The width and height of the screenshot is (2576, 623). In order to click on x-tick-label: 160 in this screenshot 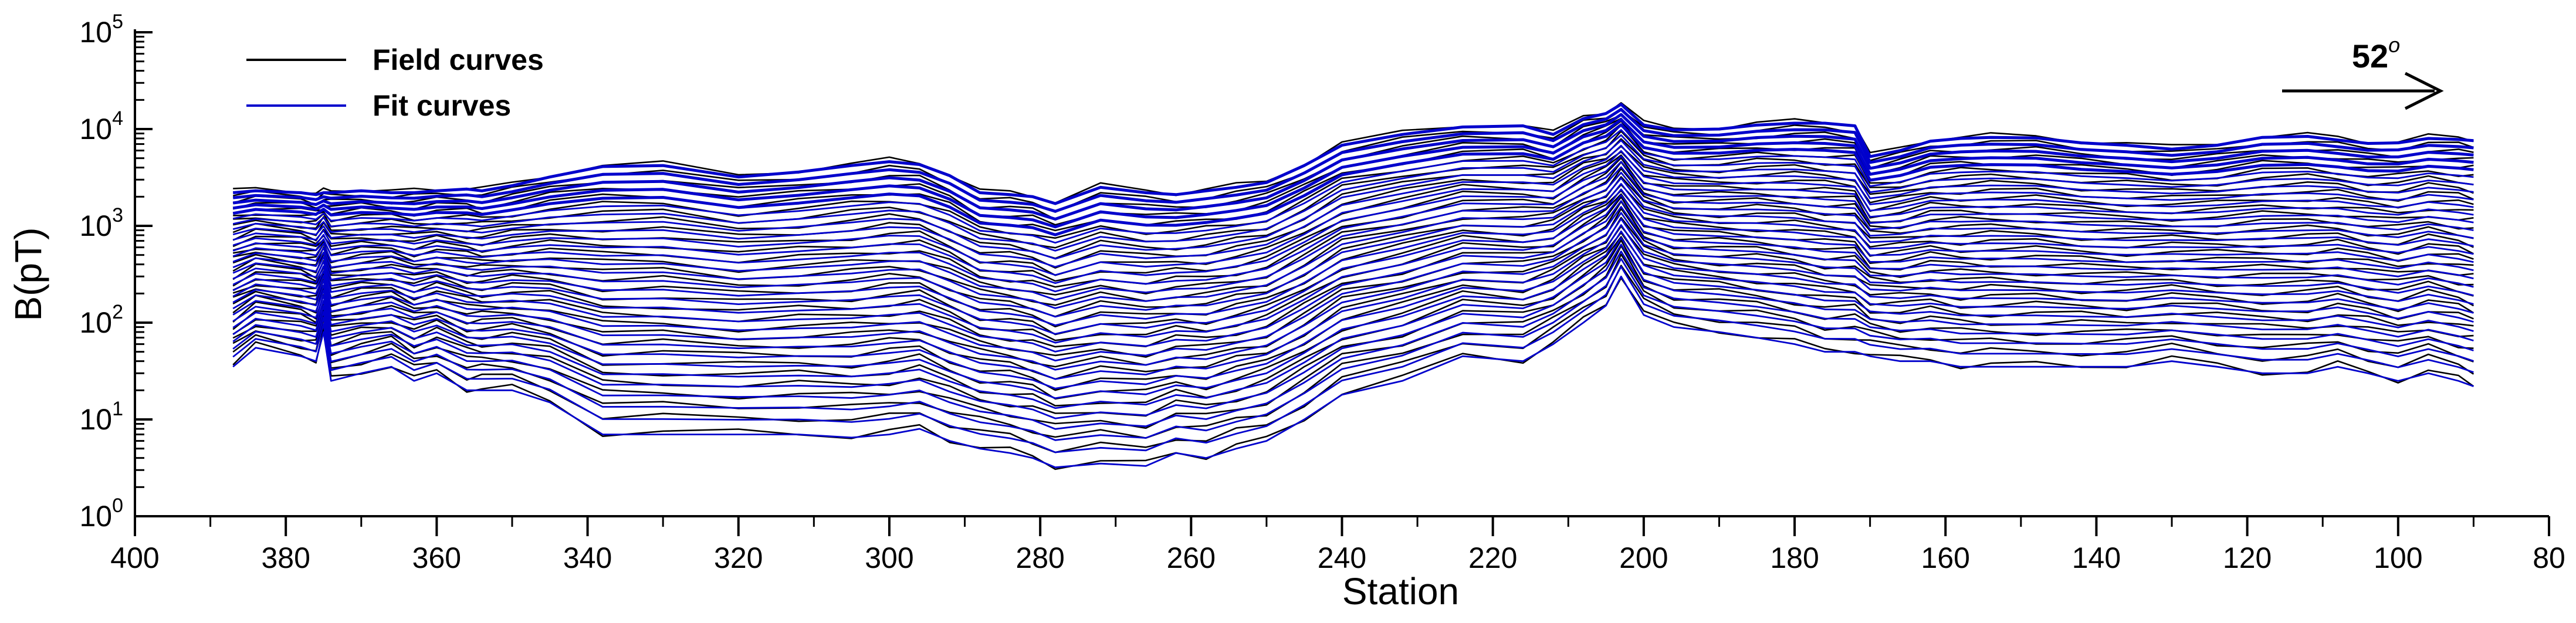, I will do `click(1945, 557)`.